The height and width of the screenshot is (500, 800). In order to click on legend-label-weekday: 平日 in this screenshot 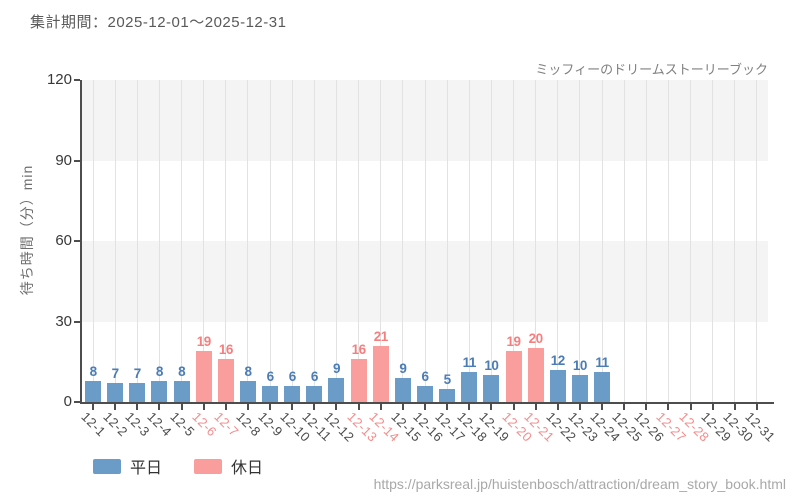, I will do `click(146, 468)`.